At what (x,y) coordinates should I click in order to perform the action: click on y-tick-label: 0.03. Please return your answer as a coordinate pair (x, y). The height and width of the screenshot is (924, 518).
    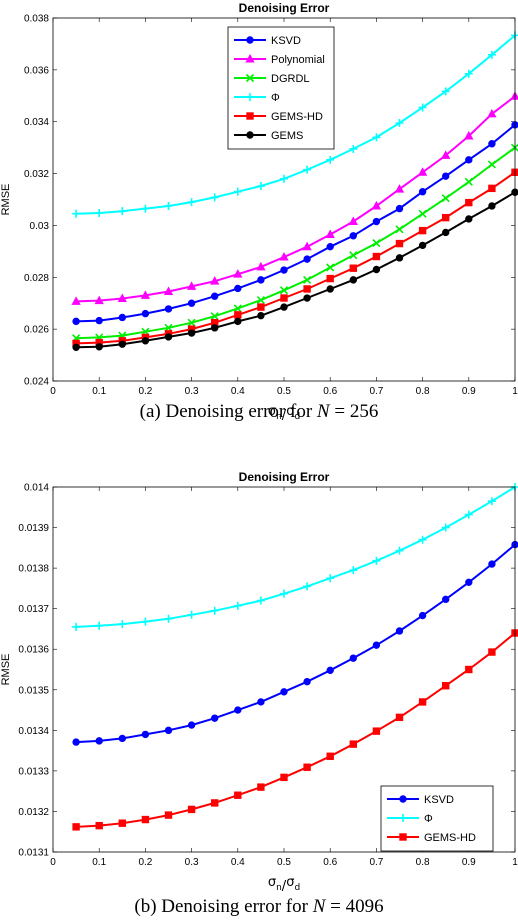
    Looking at the image, I should click on (40, 226).